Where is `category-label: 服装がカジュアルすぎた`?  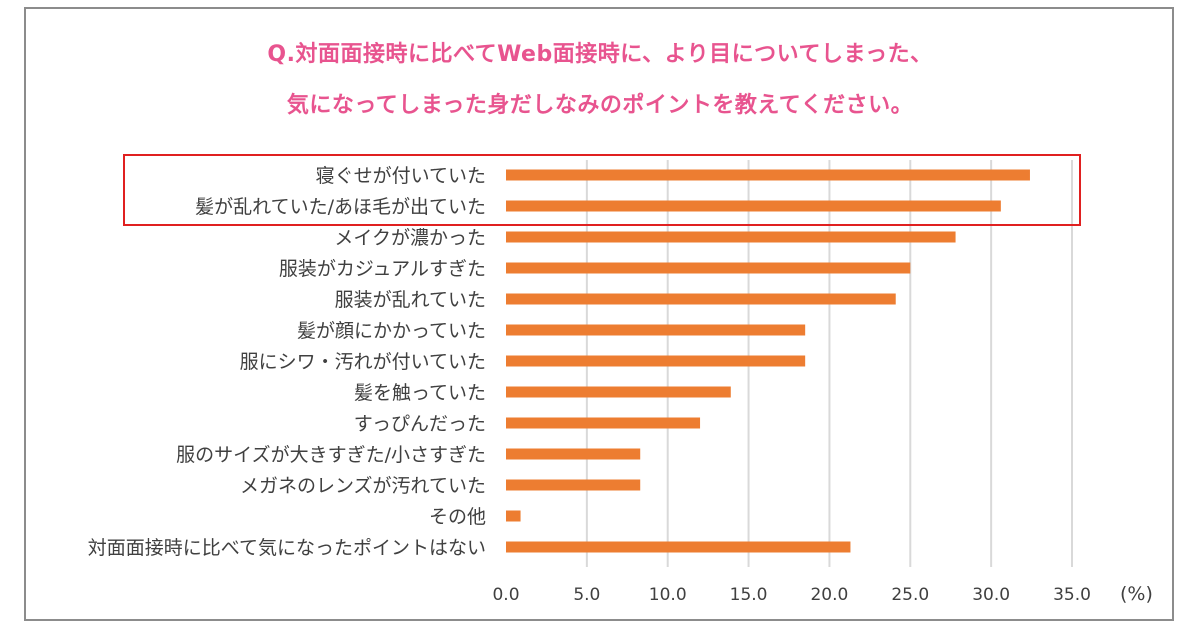 category-label: 服装がカジュアルすぎた is located at coordinates (382, 269).